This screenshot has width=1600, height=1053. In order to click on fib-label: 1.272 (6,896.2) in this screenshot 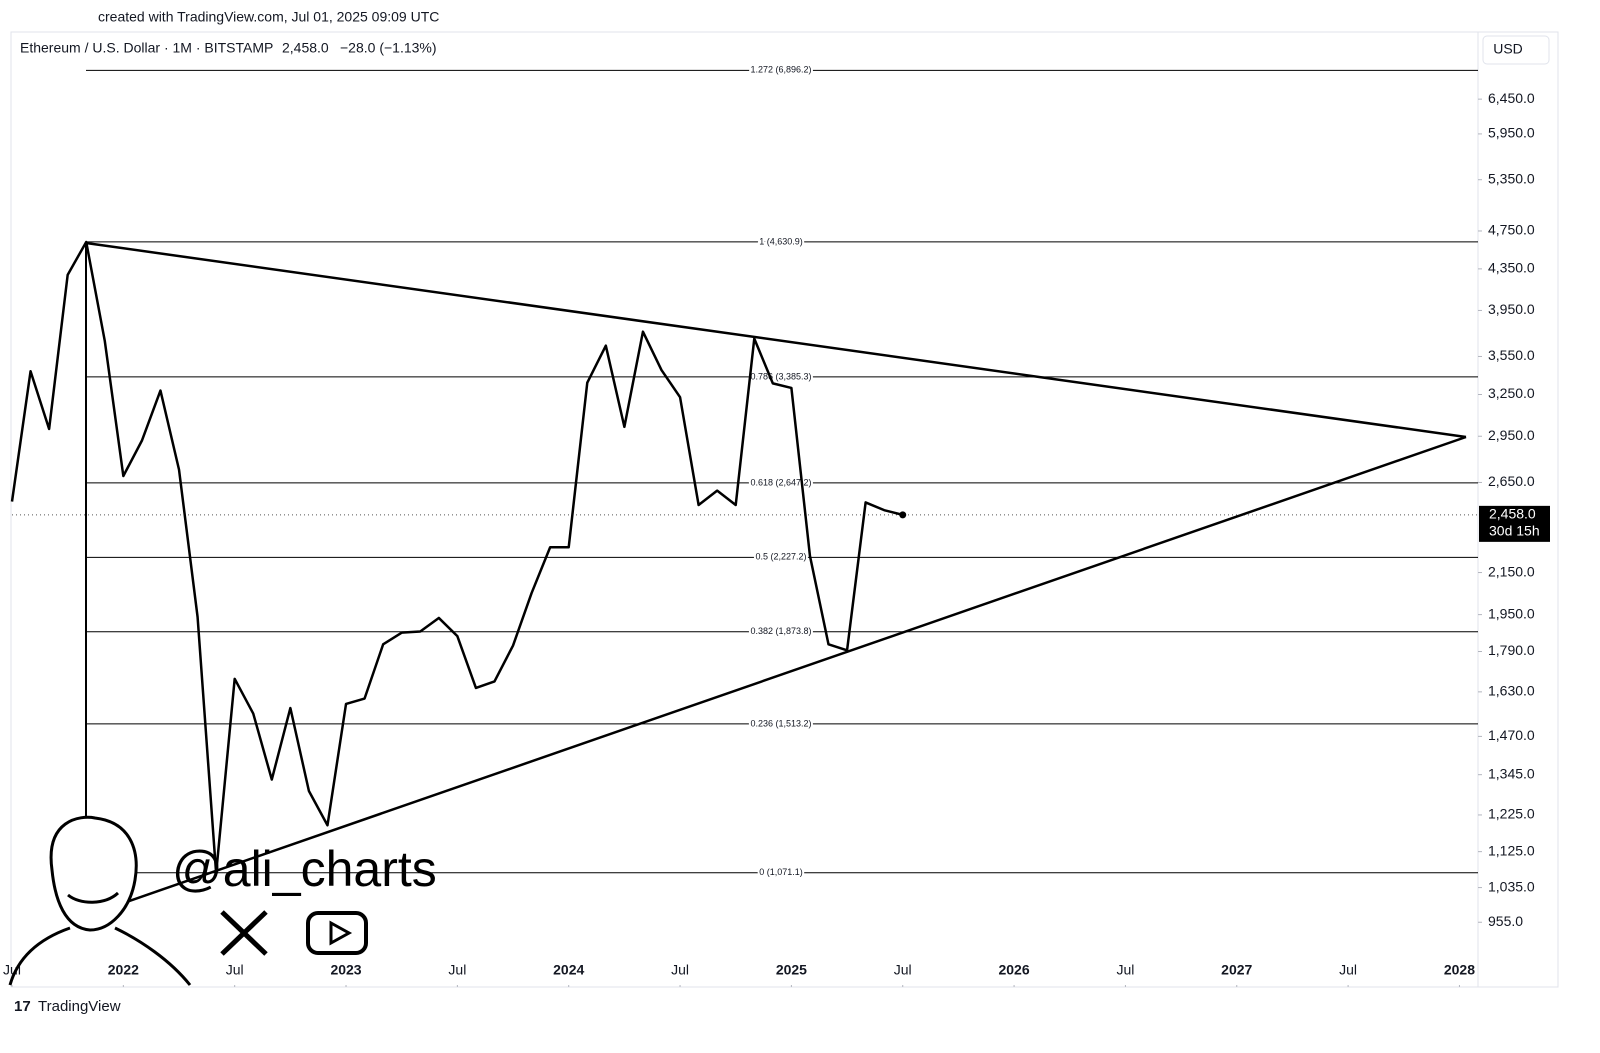, I will do `click(780, 70)`.